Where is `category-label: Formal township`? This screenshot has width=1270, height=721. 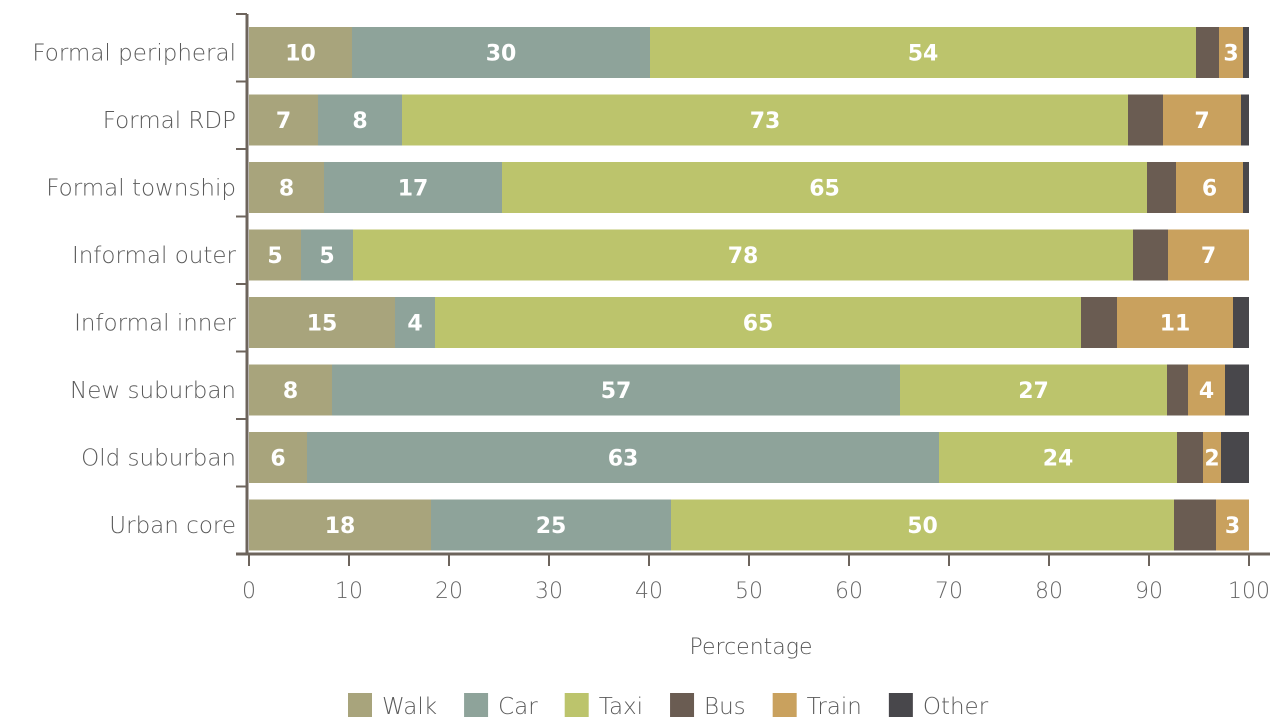 category-label: Formal township is located at coordinates (141, 189).